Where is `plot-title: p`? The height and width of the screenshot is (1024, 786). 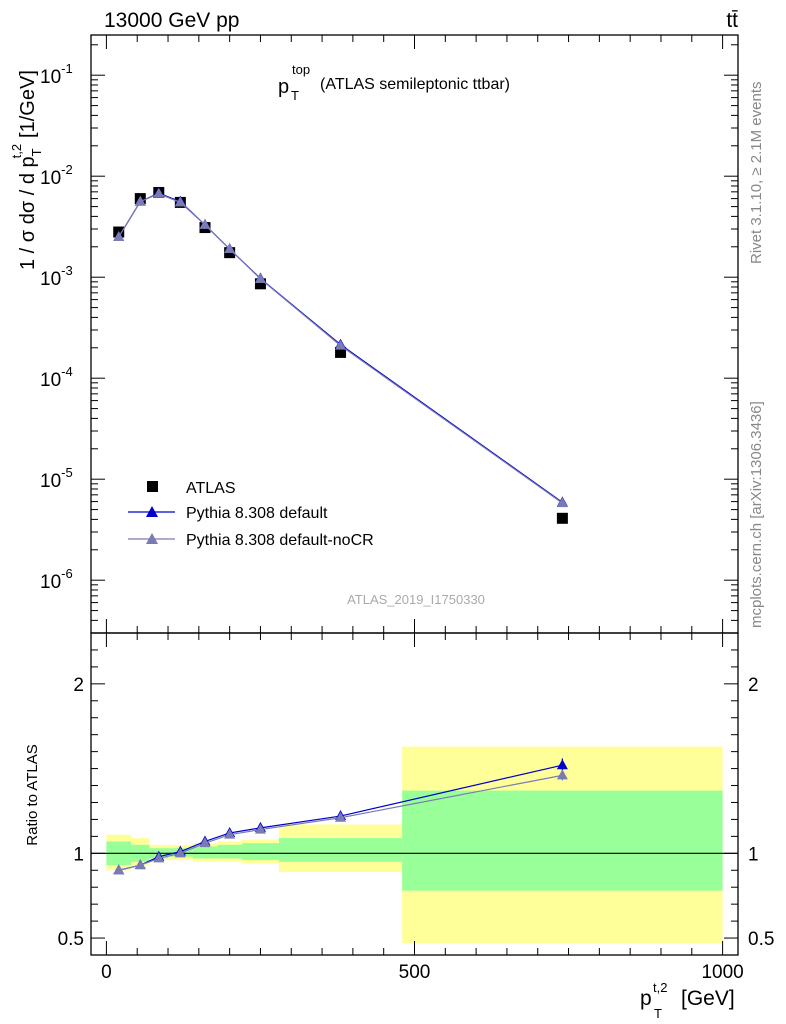 plot-title: p is located at coordinates (283, 87).